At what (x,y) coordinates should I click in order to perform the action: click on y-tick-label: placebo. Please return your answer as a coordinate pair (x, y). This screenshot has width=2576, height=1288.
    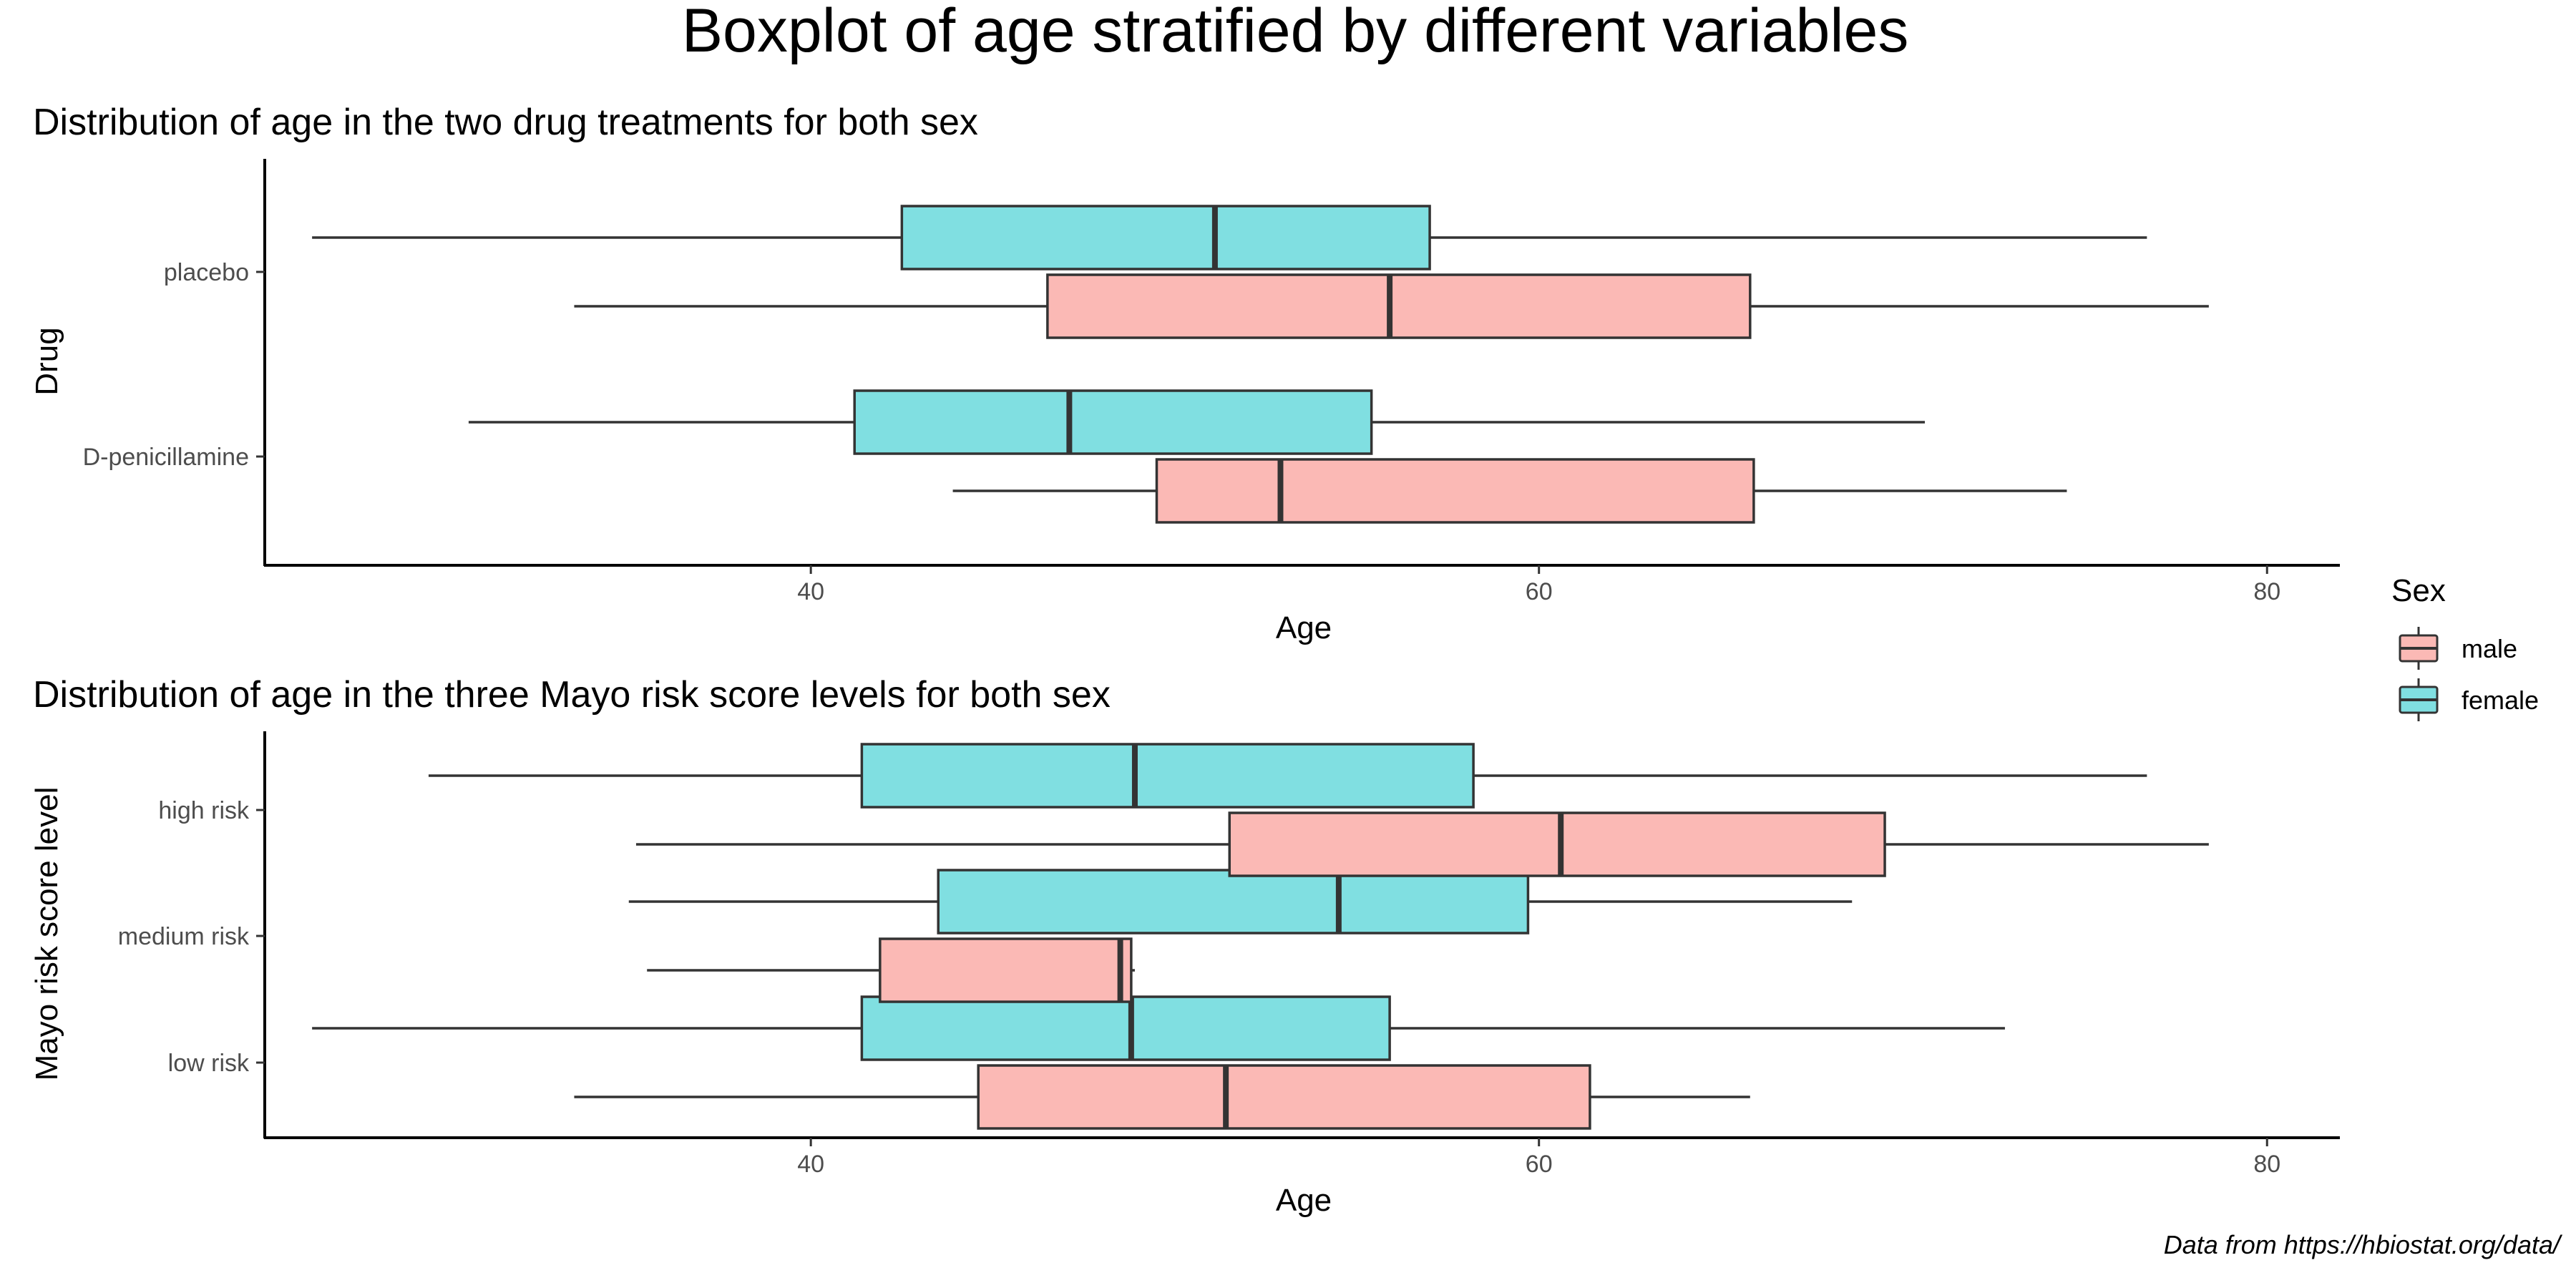
    Looking at the image, I should click on (206, 272).